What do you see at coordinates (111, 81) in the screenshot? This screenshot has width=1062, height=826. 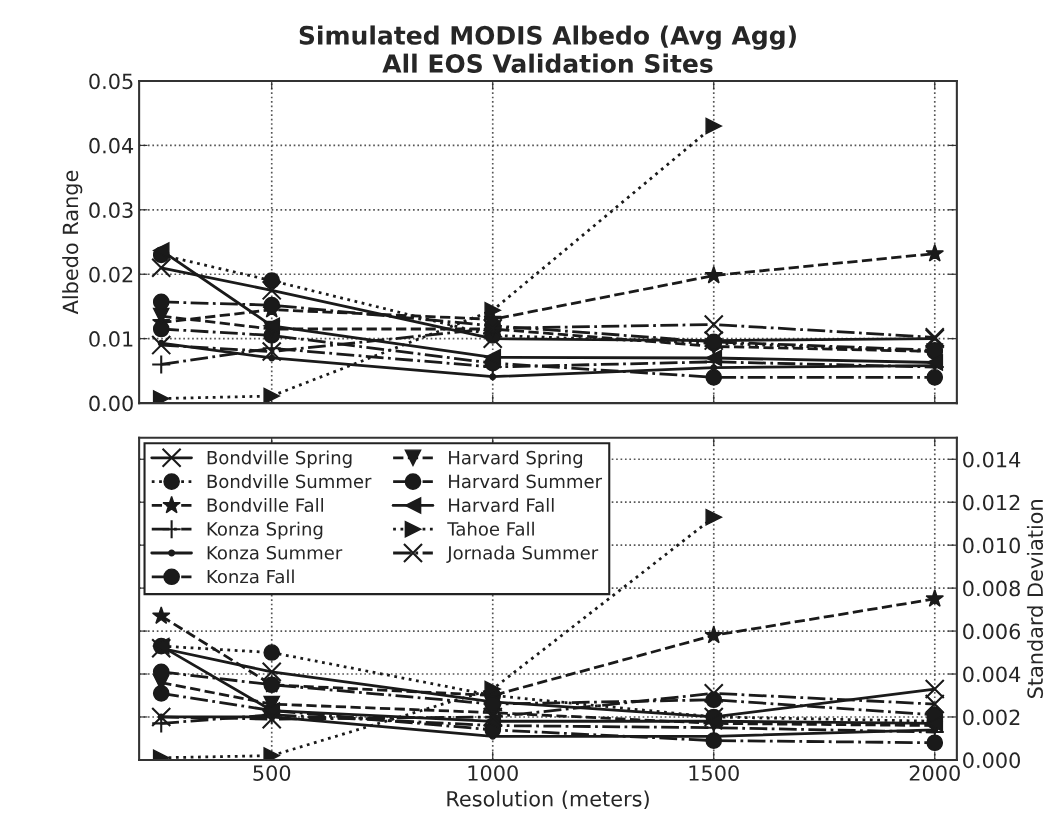 I see `y-tick-label: 0.05` at bounding box center [111, 81].